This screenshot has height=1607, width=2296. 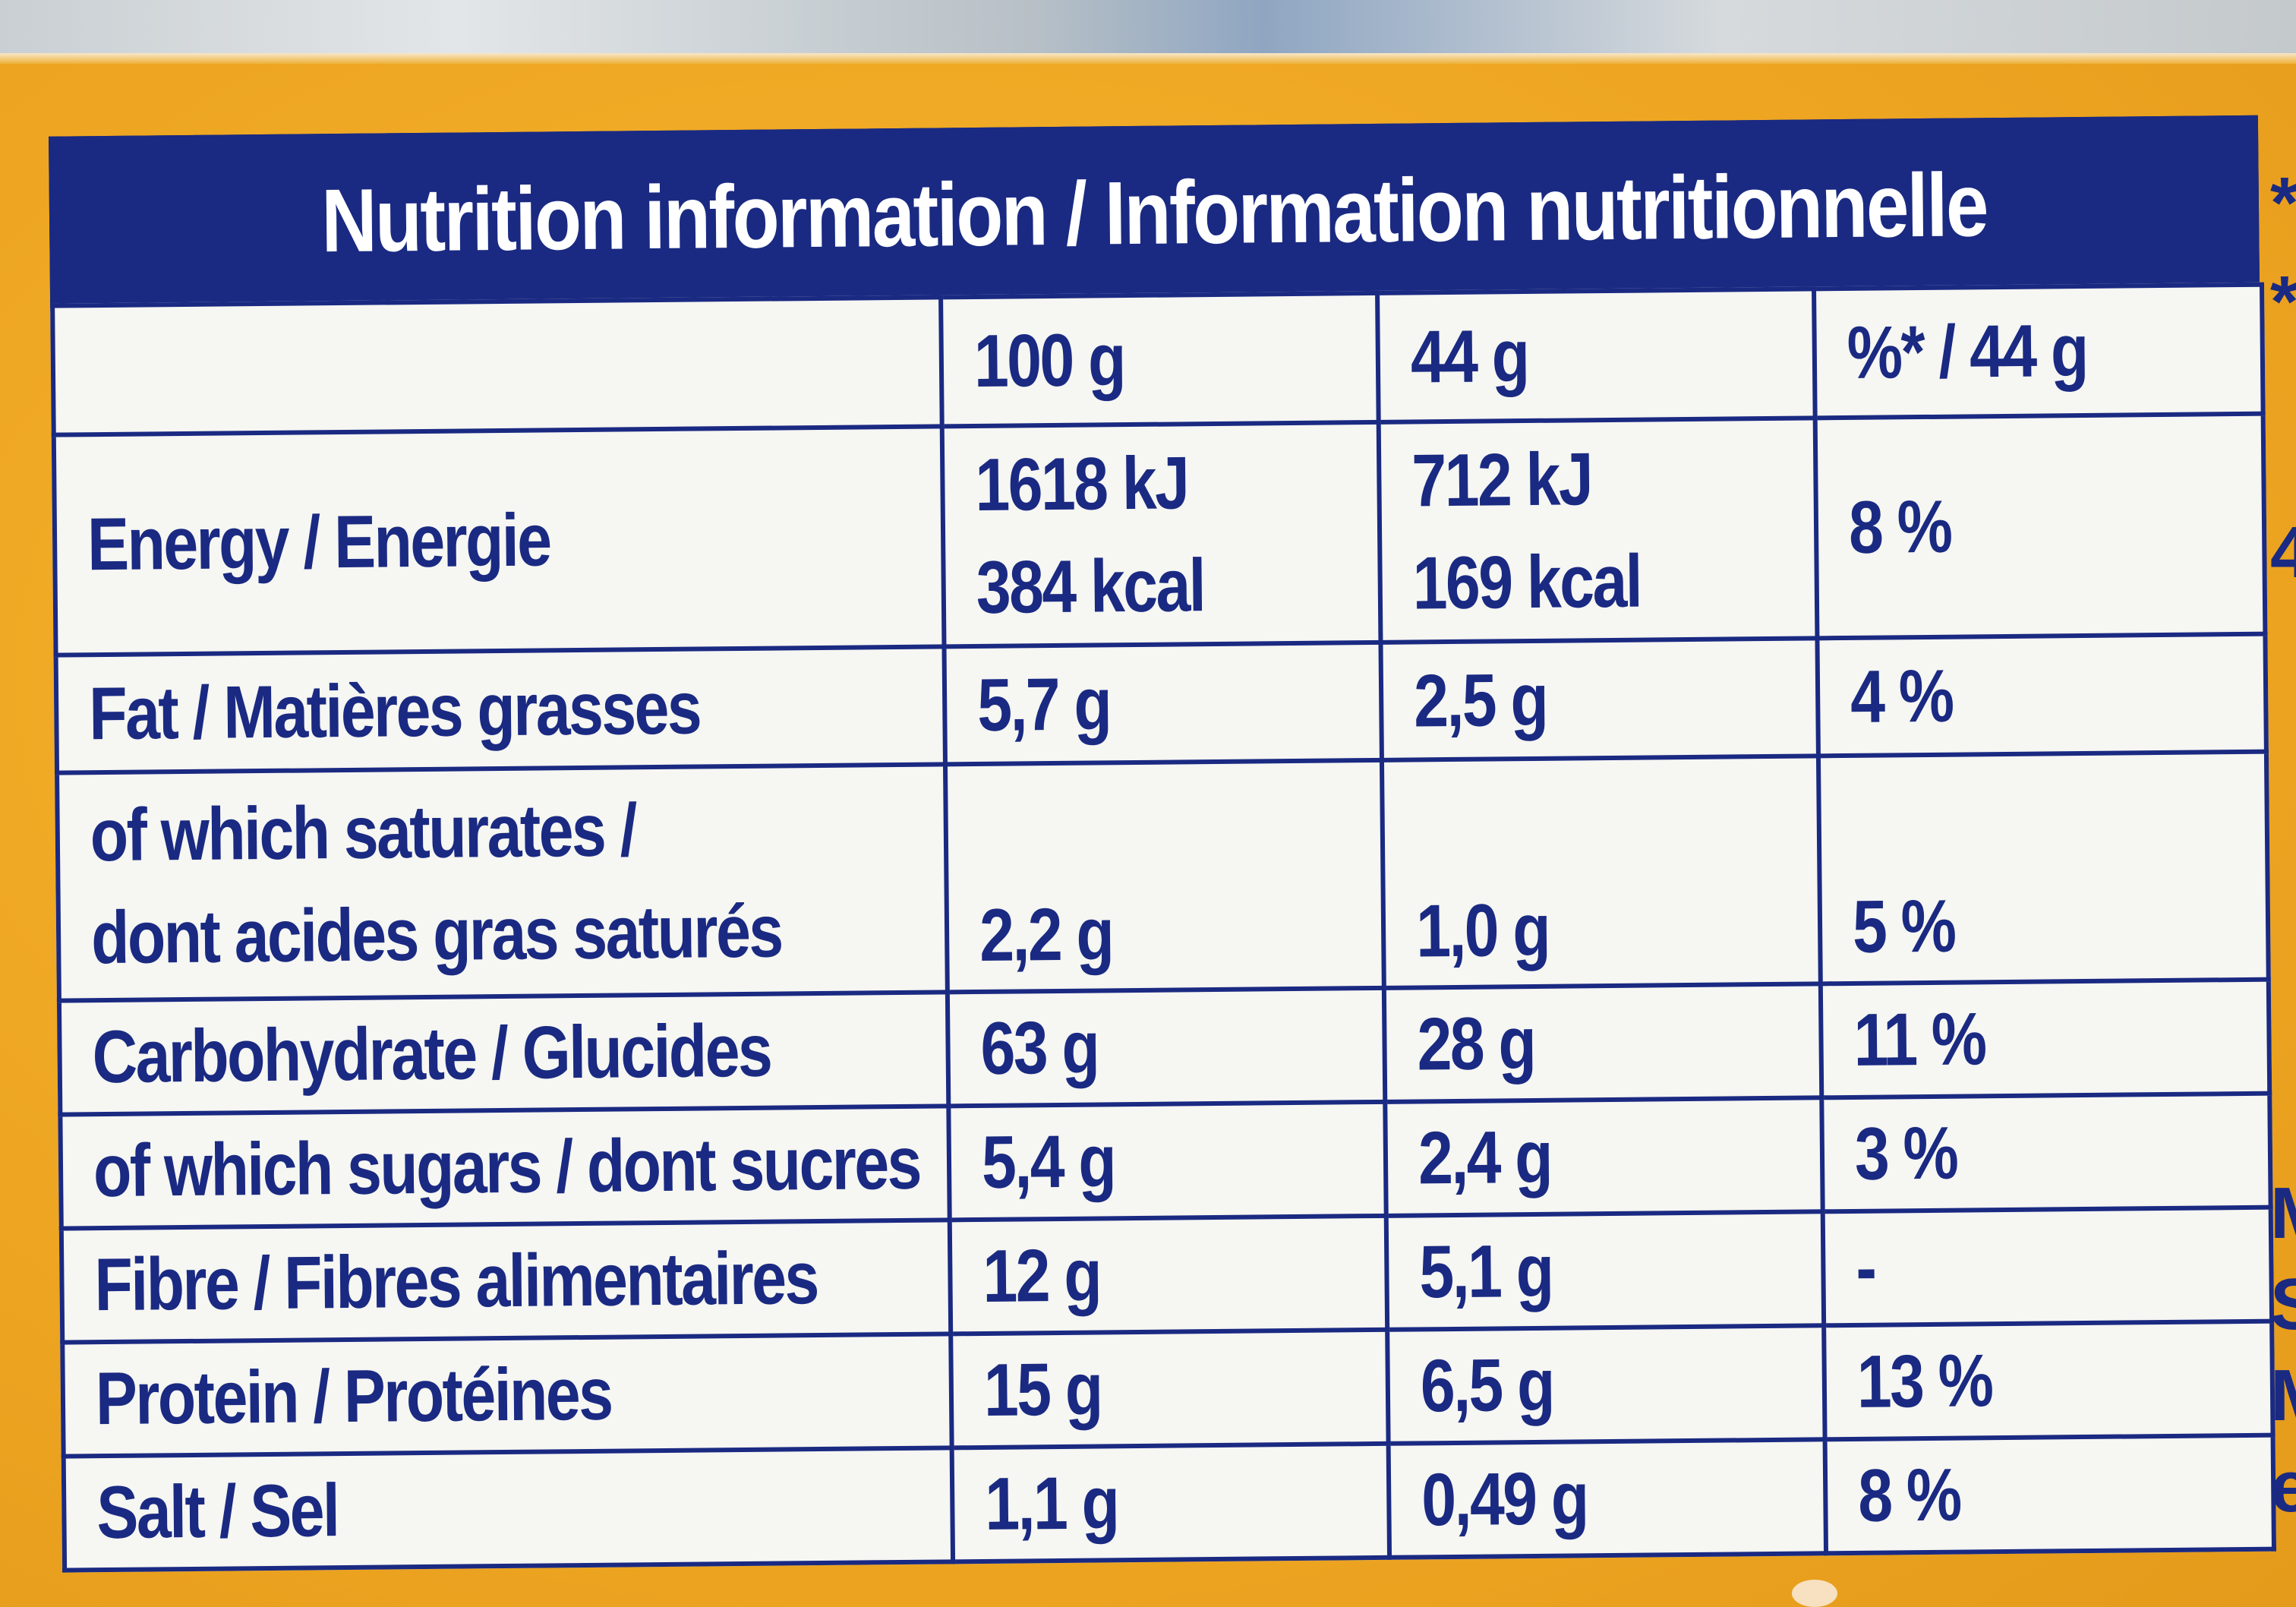 I want to click on cell-per-portion: 5,1 g, so click(x=1605, y=1271).